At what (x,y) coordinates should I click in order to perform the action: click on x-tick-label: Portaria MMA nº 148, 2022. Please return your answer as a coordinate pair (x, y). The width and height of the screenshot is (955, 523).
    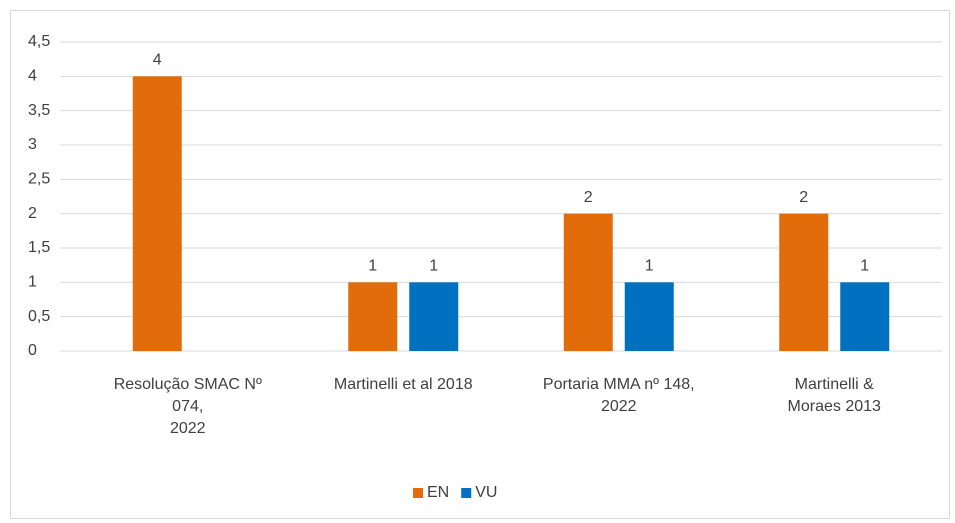
    Looking at the image, I should click on (619, 395).